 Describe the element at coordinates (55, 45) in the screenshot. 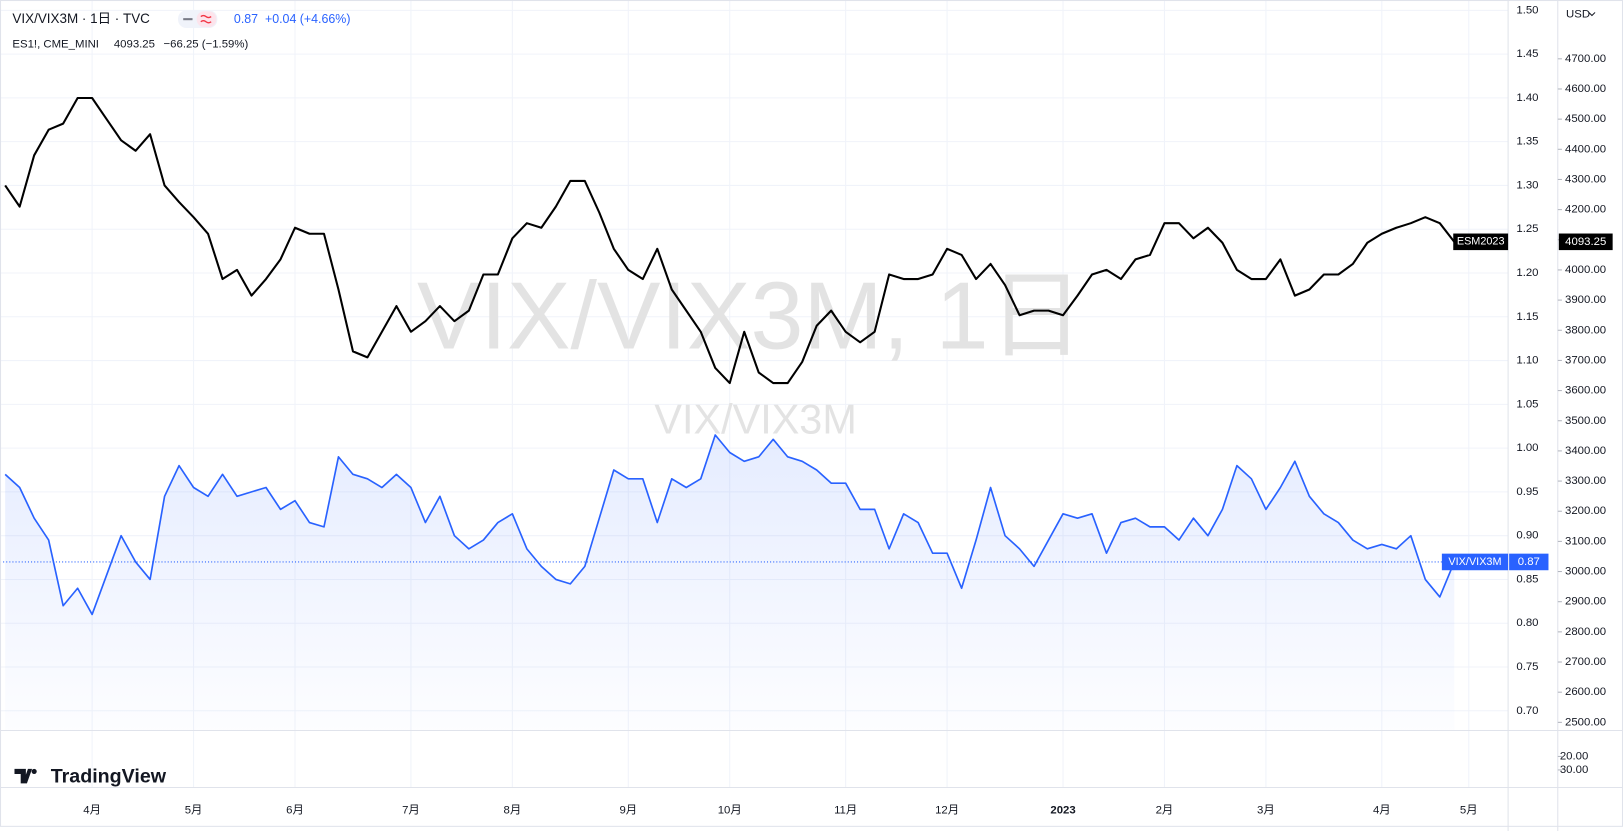

I see `secondary-symbol: ES1!, CME_MINI` at that location.